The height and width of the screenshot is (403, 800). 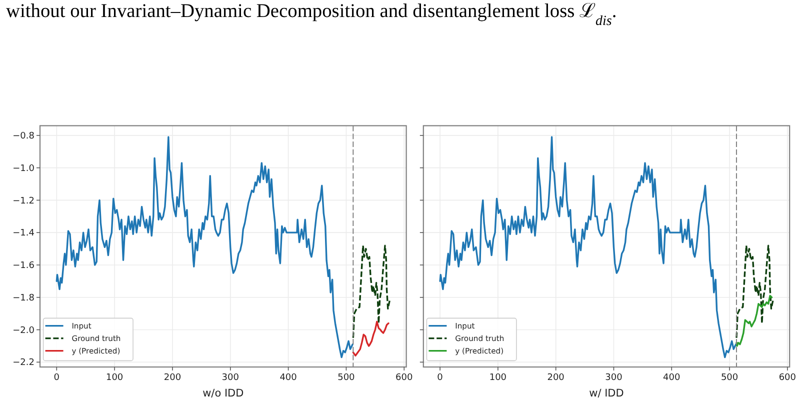 What do you see at coordinates (223, 394) in the screenshot?
I see `x-axis-title: w/o IDD` at bounding box center [223, 394].